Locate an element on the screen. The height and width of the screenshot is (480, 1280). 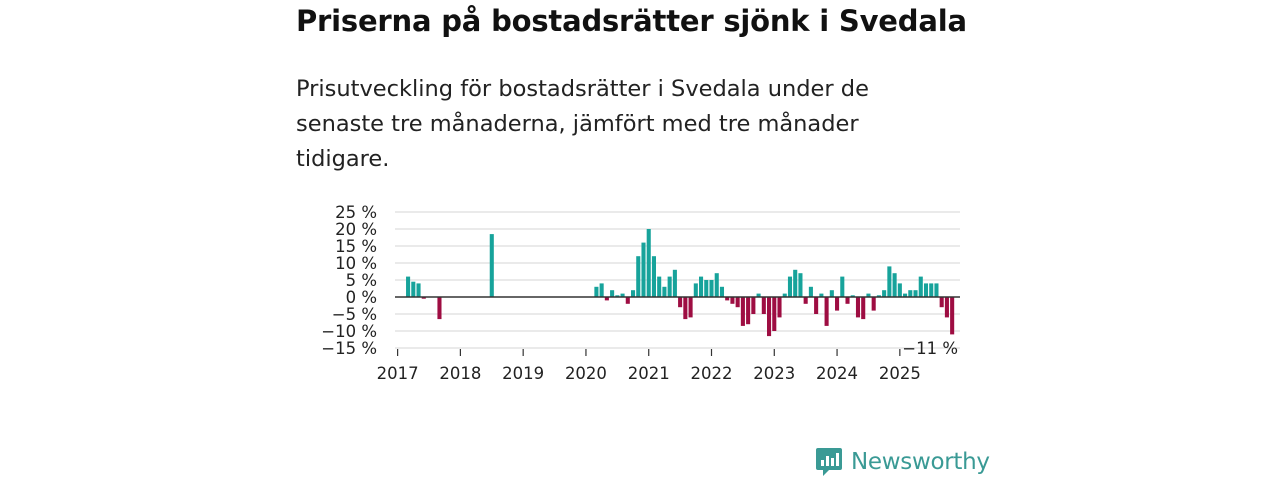
x-axis: 2017 2018 2019 2020 2021 2022 2023 2024 2025 is located at coordinates (649, 366).